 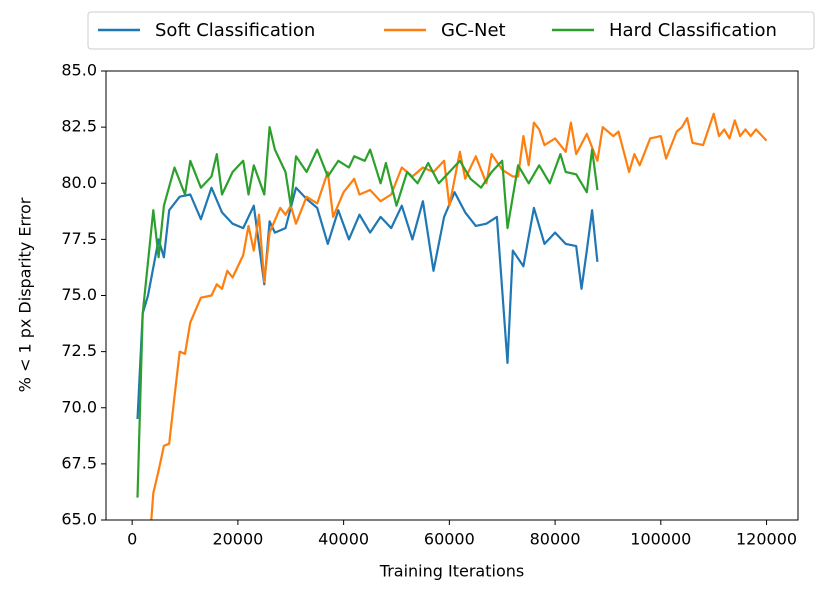 What do you see at coordinates (555, 539) in the screenshot?
I see `x-tick-label: 80000` at bounding box center [555, 539].